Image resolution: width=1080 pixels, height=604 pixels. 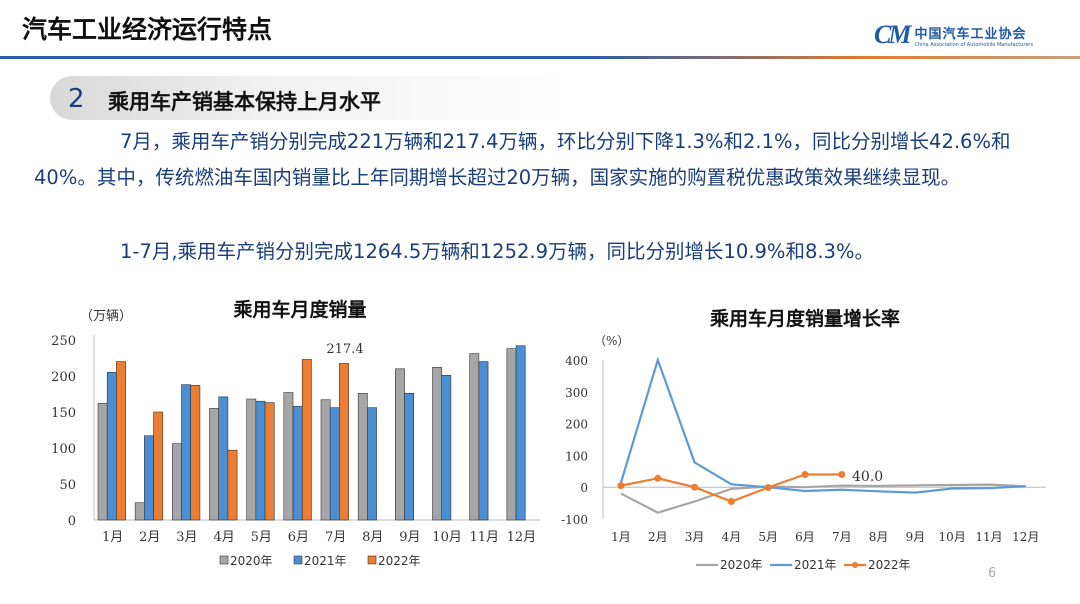 What do you see at coordinates (889, 565) in the screenshot?
I see `line-legend-label: 2022年` at bounding box center [889, 565].